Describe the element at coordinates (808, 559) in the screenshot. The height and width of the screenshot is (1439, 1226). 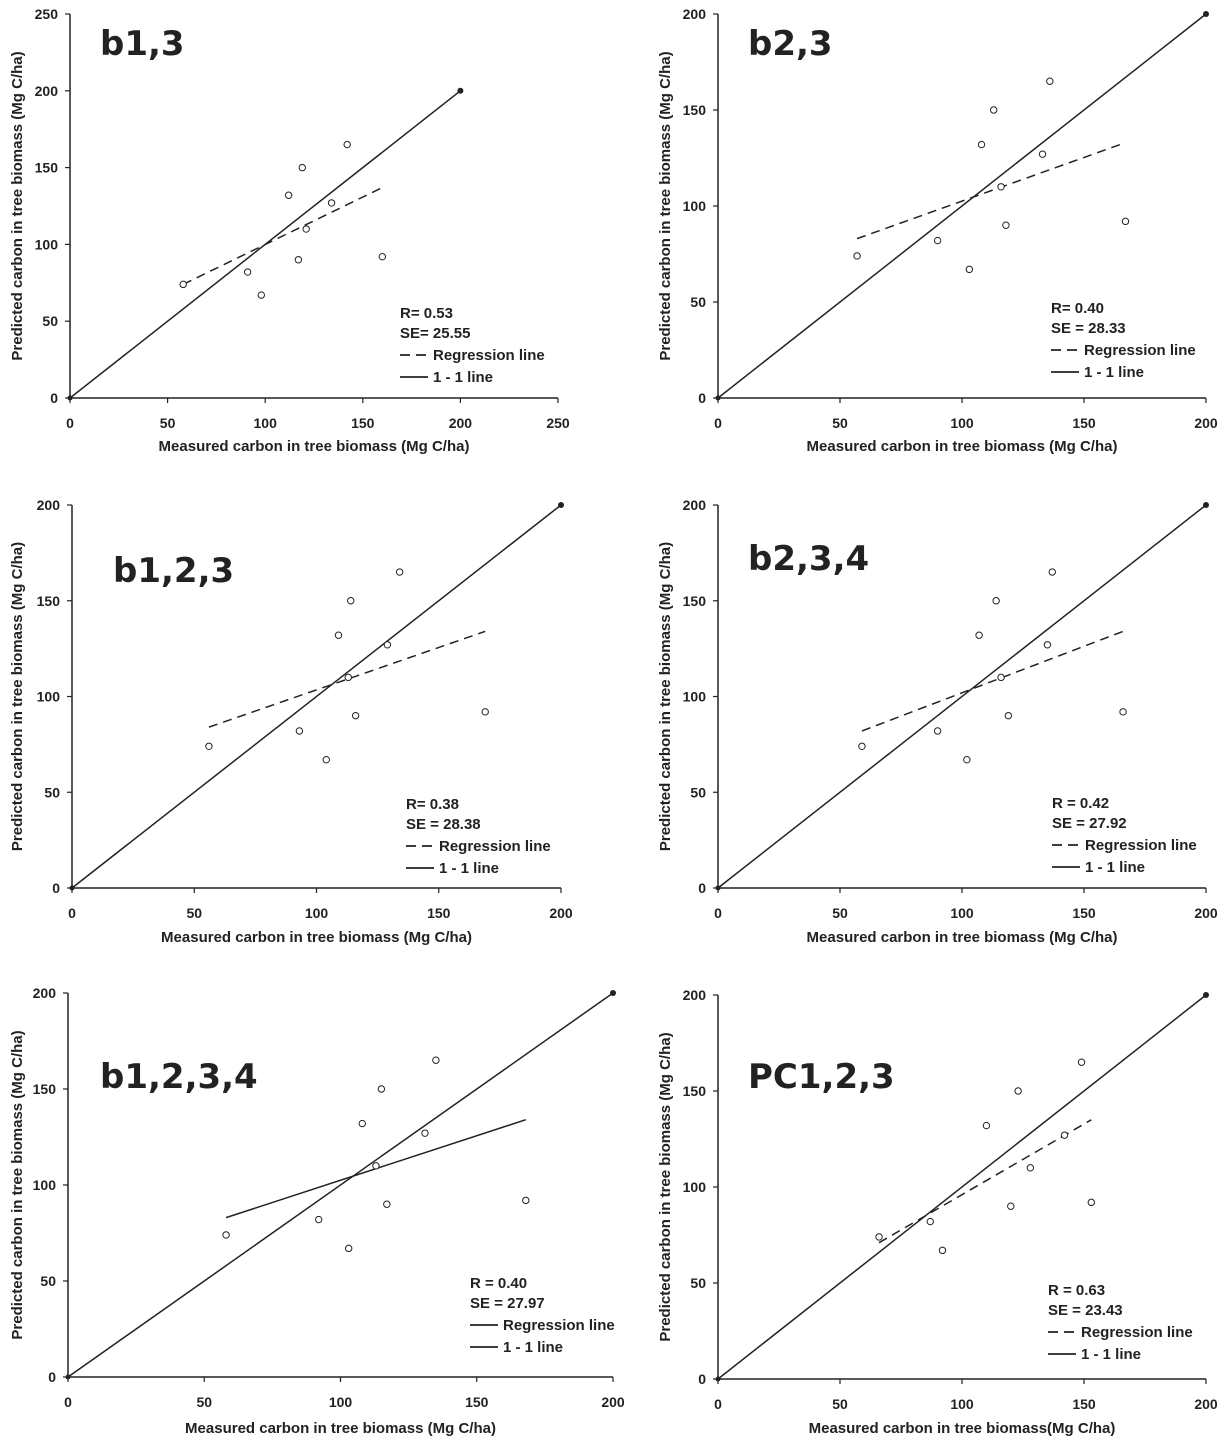
I see `panel-title: b2,3,4` at that location.